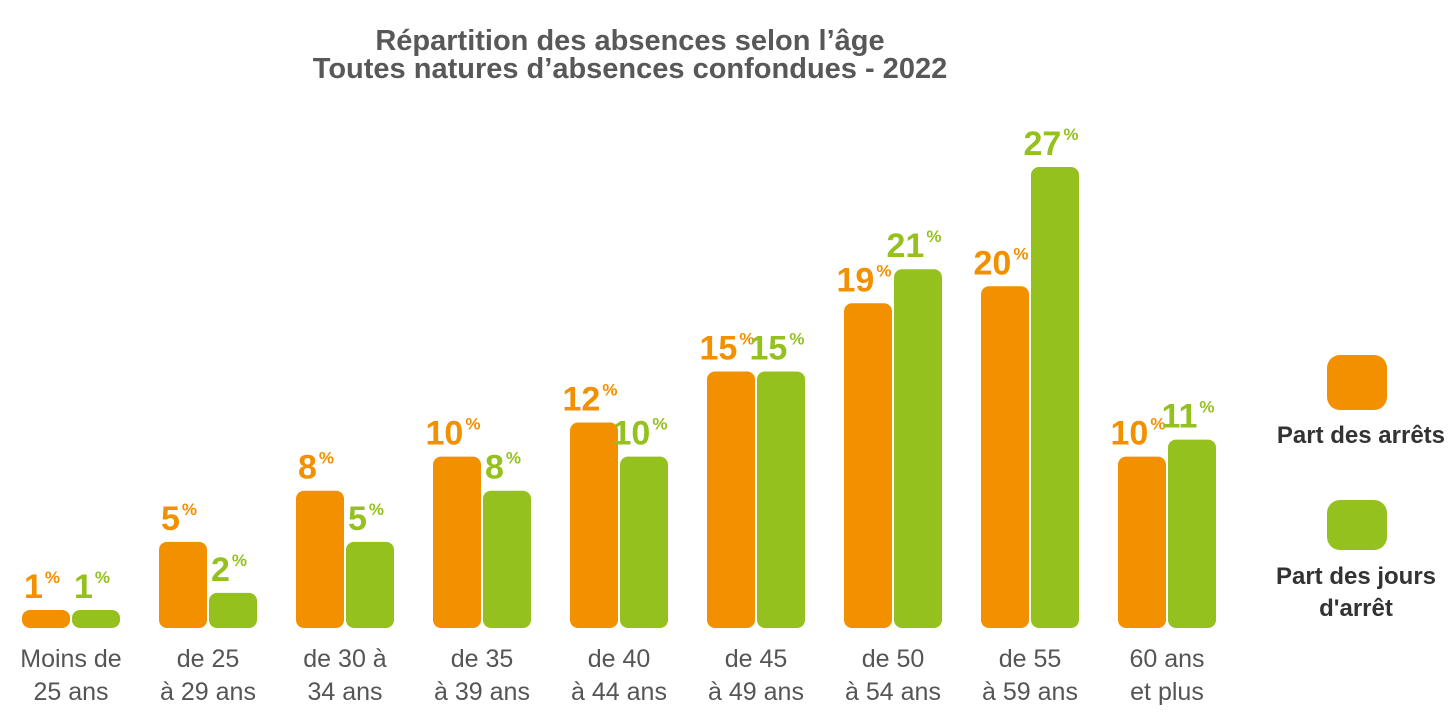  Describe the element at coordinates (70, 675) in the screenshot. I see `x-tick-label: Moins de 25 ans` at that location.